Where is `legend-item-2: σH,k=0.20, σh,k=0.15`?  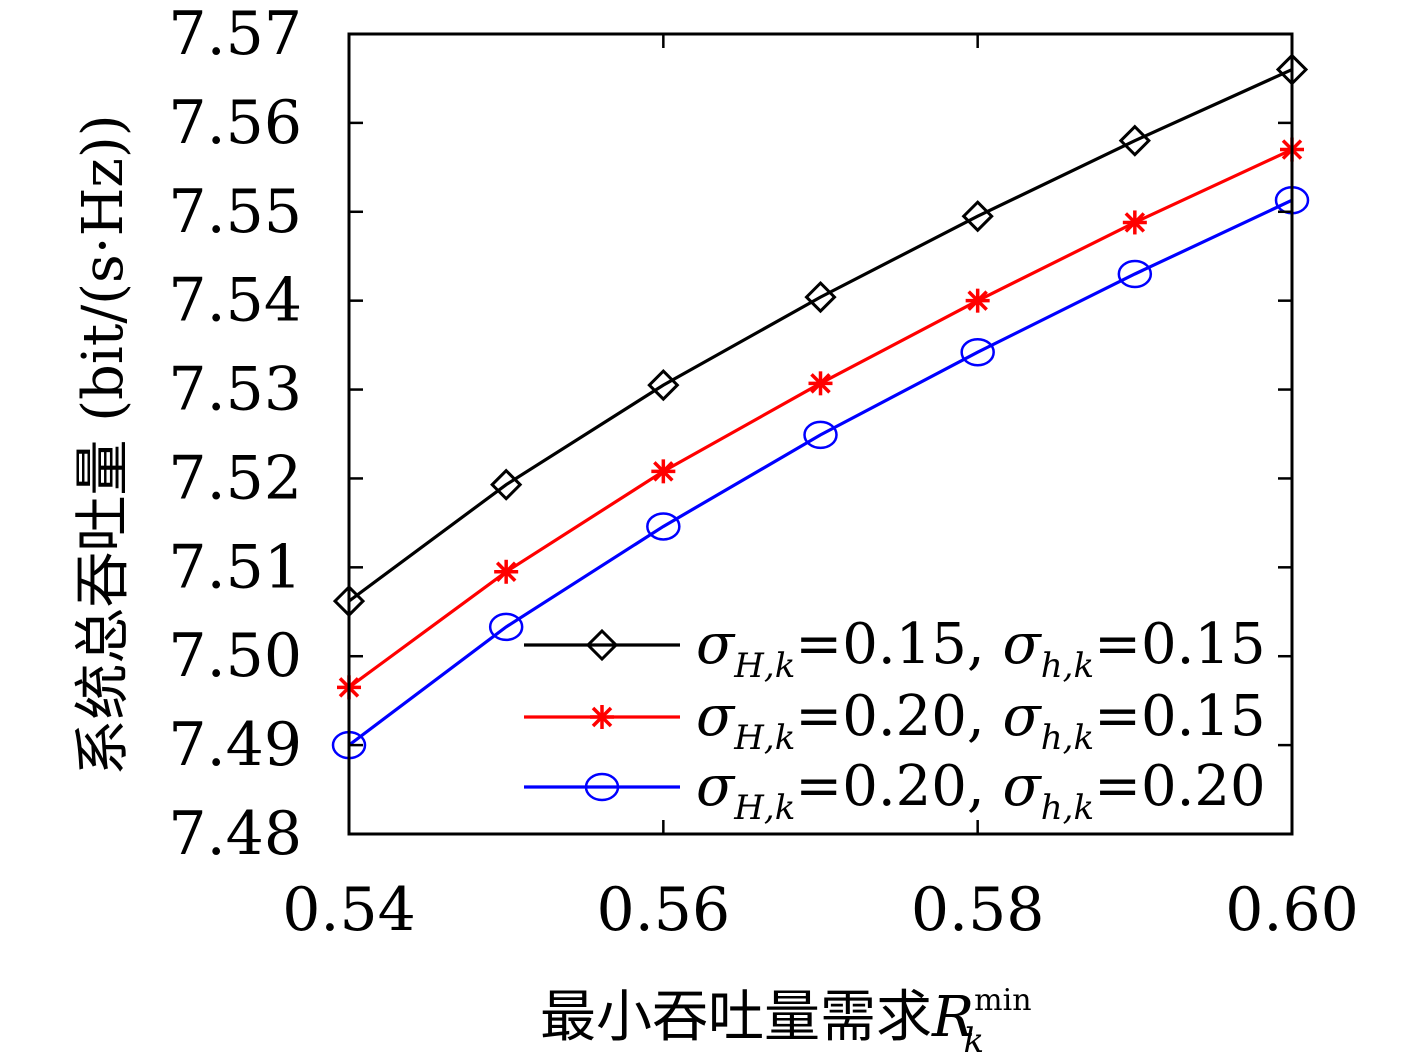 legend-item-2: σH,k=0.20, σh,k=0.15 is located at coordinates (895, 721).